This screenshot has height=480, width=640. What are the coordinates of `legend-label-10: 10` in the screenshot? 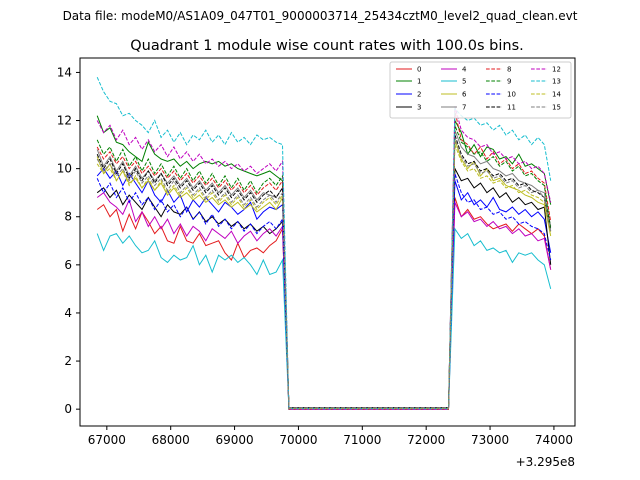 It's located at (511, 95).